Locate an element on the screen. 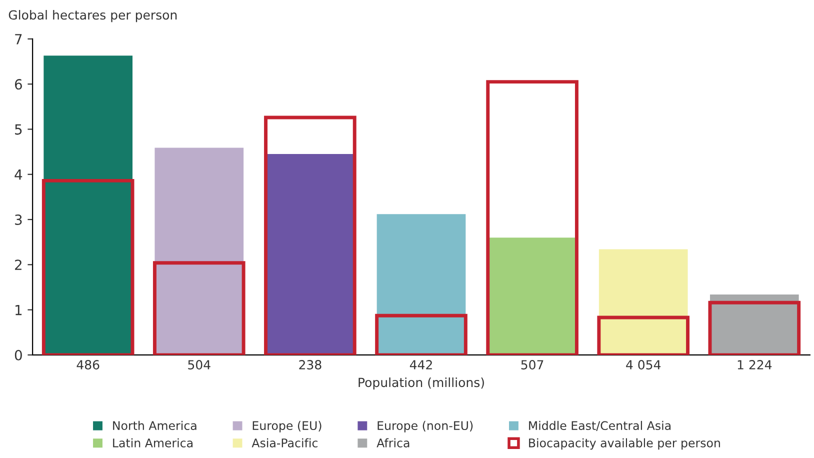 The width and height of the screenshot is (814, 458). y-tick-label: 3 is located at coordinates (18, 219).